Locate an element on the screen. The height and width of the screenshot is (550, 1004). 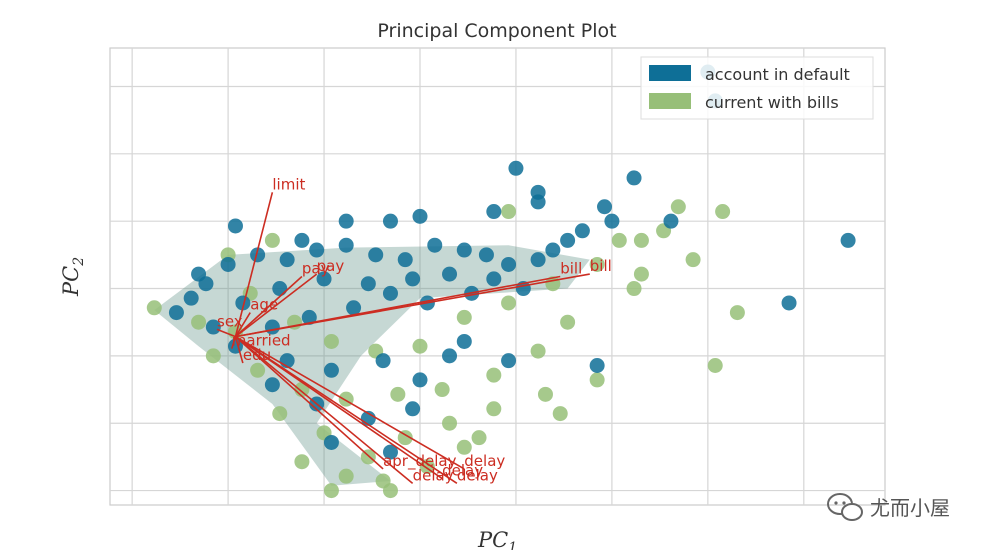
y-axis-label: PC2 is located at coordinates (73, 277).